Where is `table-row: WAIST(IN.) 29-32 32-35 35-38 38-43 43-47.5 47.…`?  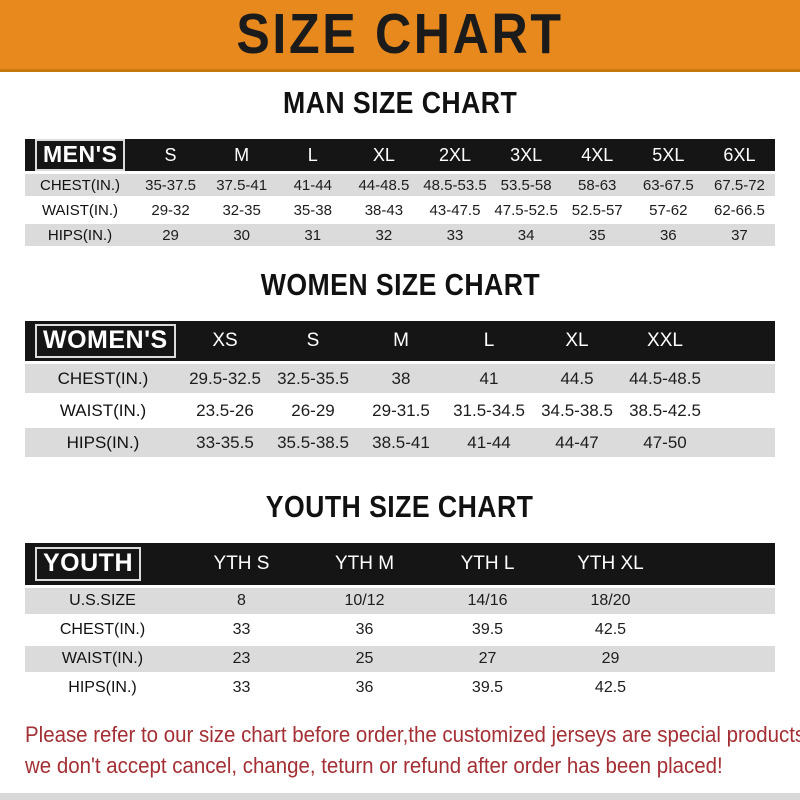
table-row: WAIST(IN.) 29-32 32-35 35-38 38-43 43-47.5 47.… is located at coordinates (400, 210).